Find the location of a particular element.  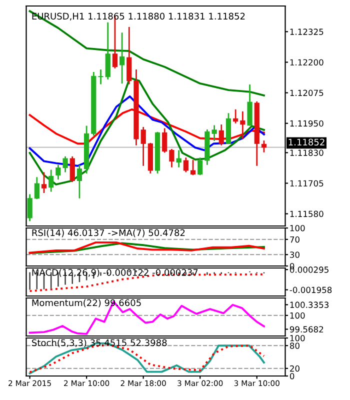

y-tick-label: 1.12325 is located at coordinates (307, 31).